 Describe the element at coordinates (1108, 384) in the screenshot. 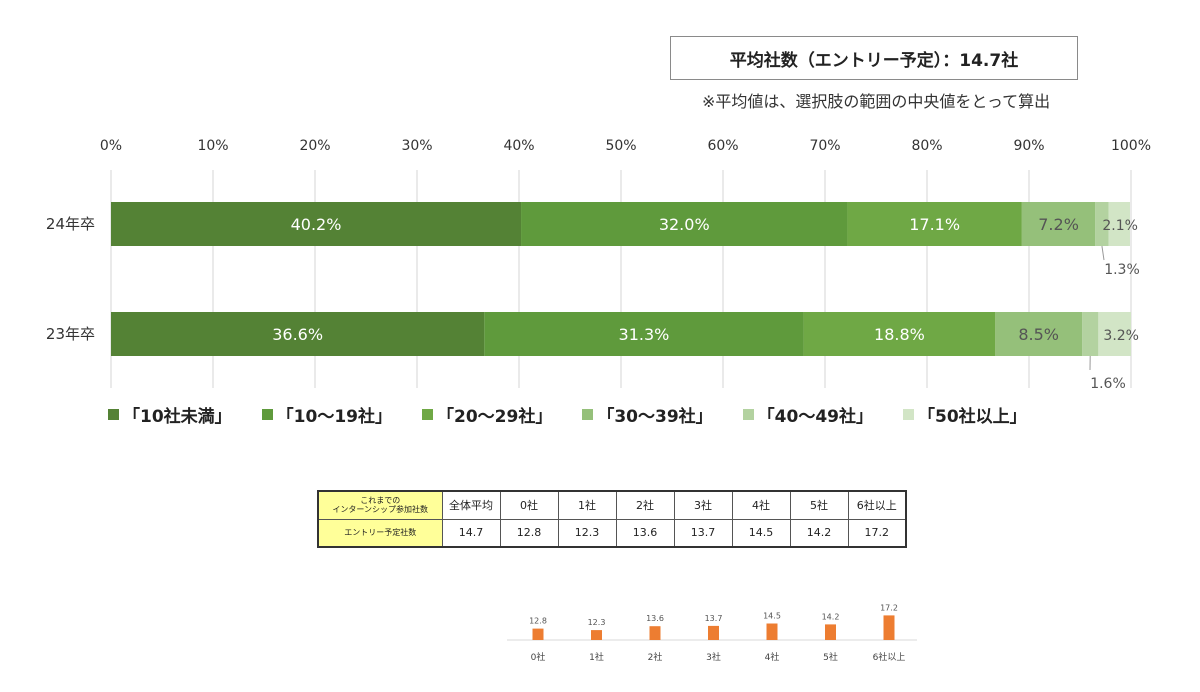

I see `data-label: 1.6%` at that location.